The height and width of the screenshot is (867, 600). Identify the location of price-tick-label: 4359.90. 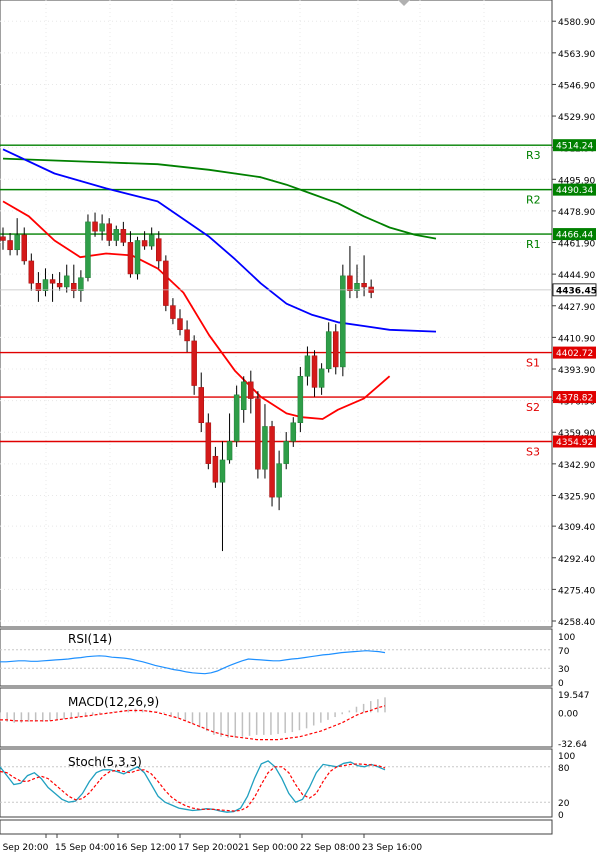
(576, 434).